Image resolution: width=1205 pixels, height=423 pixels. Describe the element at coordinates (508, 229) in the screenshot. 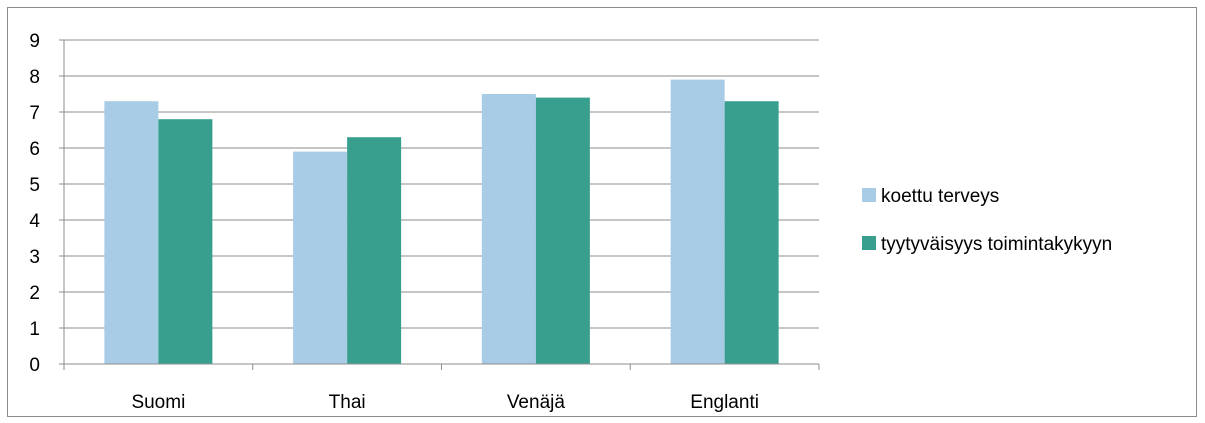

I see `bar-koettu-Venäjä` at that location.